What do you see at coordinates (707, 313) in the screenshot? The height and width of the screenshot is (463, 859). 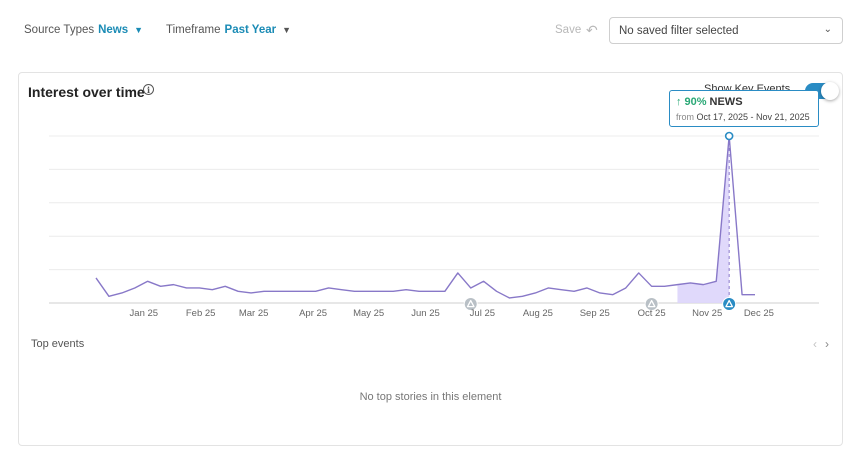 I see `x-tick-label: Nov 25` at bounding box center [707, 313].